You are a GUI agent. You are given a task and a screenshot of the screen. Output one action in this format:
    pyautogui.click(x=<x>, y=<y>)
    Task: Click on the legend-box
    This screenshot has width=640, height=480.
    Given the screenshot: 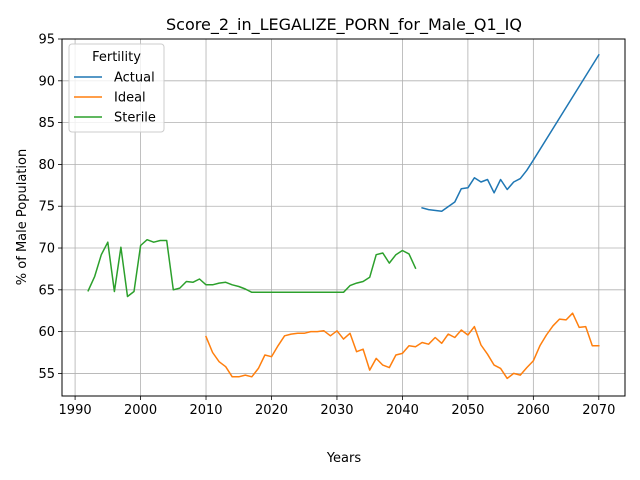 What is the action you would take?
    pyautogui.click(x=116, y=88)
    